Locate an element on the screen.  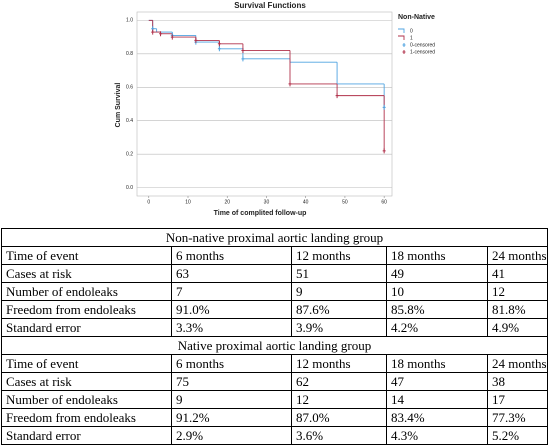
x-tick-label: 30 is located at coordinates (267, 202).